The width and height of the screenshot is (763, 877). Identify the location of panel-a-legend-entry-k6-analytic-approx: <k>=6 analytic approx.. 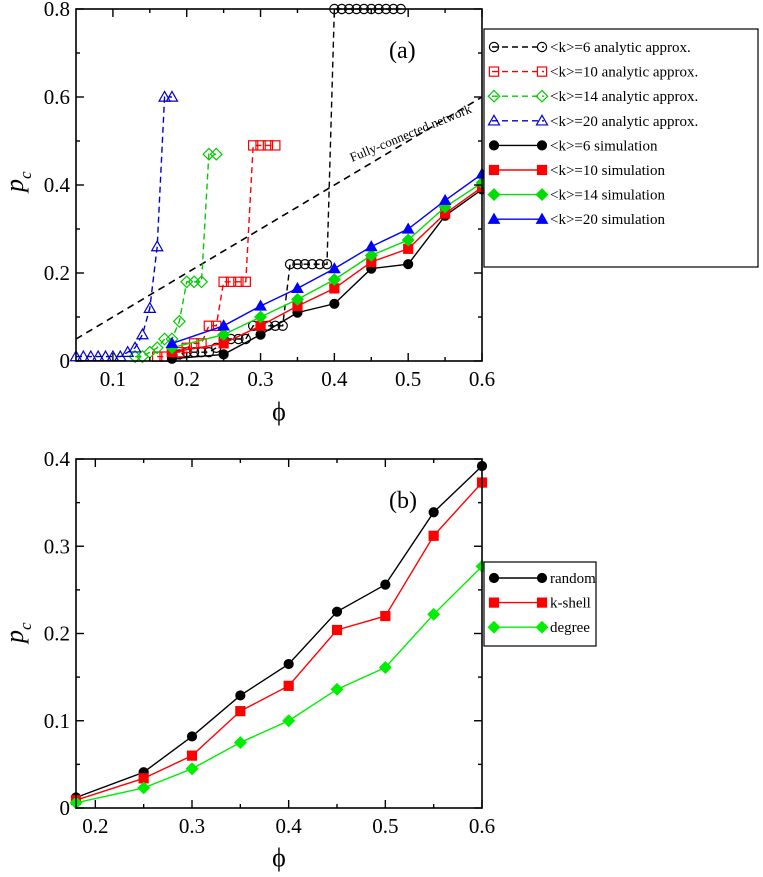
(589, 48).